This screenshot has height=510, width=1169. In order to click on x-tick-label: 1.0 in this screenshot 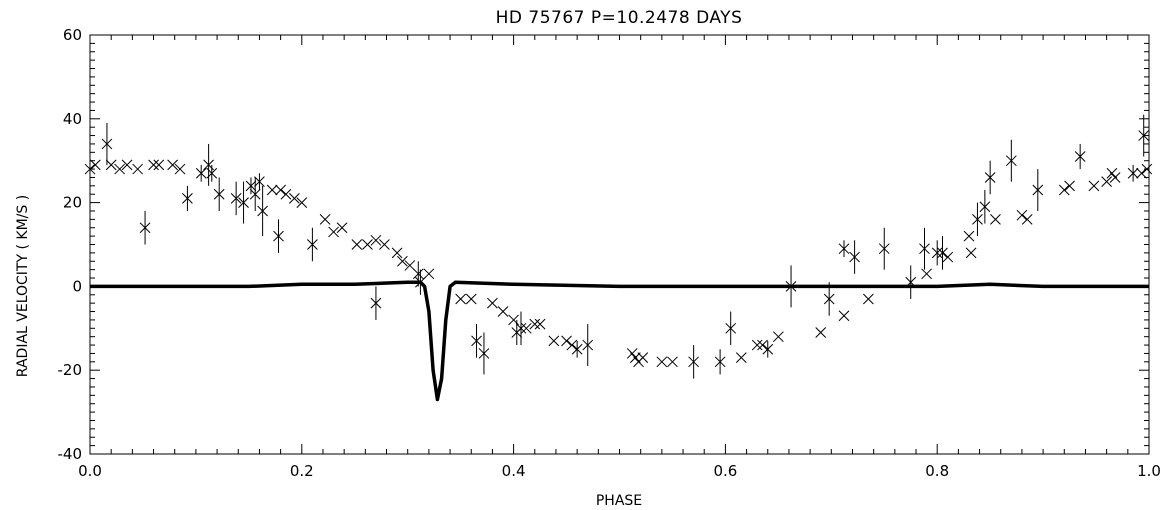, I will do `click(1149, 471)`.